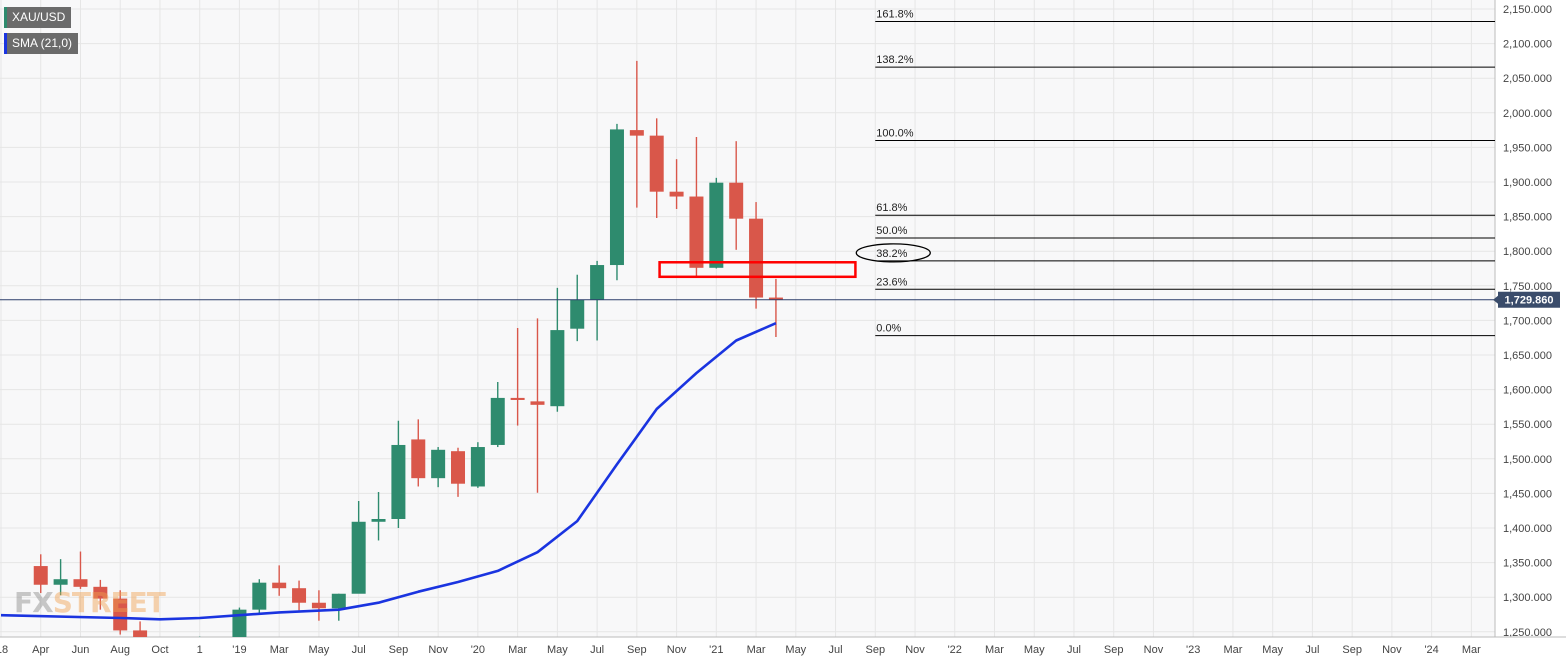 This screenshot has height=663, width=1566. Describe the element at coordinates (716, 650) in the screenshot. I see `x-tick-label: '21` at that location.